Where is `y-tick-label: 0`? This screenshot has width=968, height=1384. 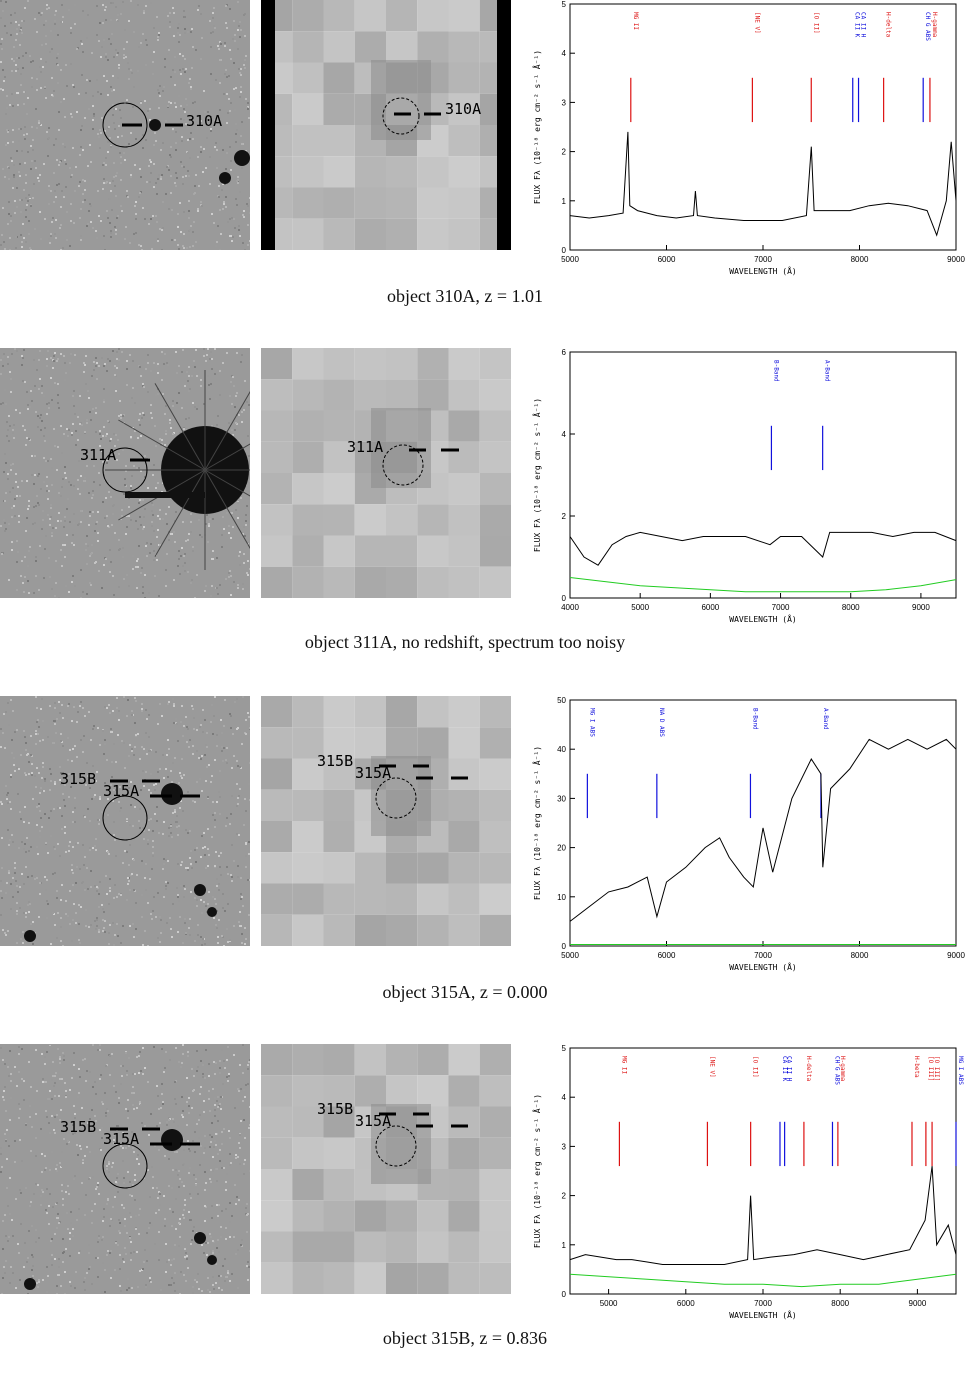 y-tick-label: 0 is located at coordinates (564, 1294).